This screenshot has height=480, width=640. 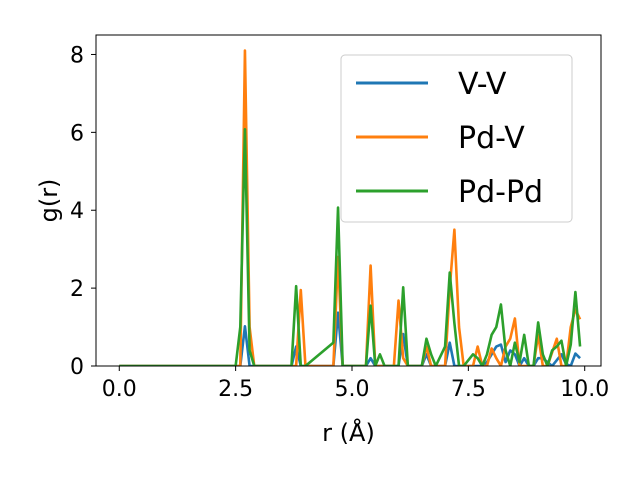 What do you see at coordinates (77, 133) in the screenshot?
I see `y-tick-label: 6` at bounding box center [77, 133].